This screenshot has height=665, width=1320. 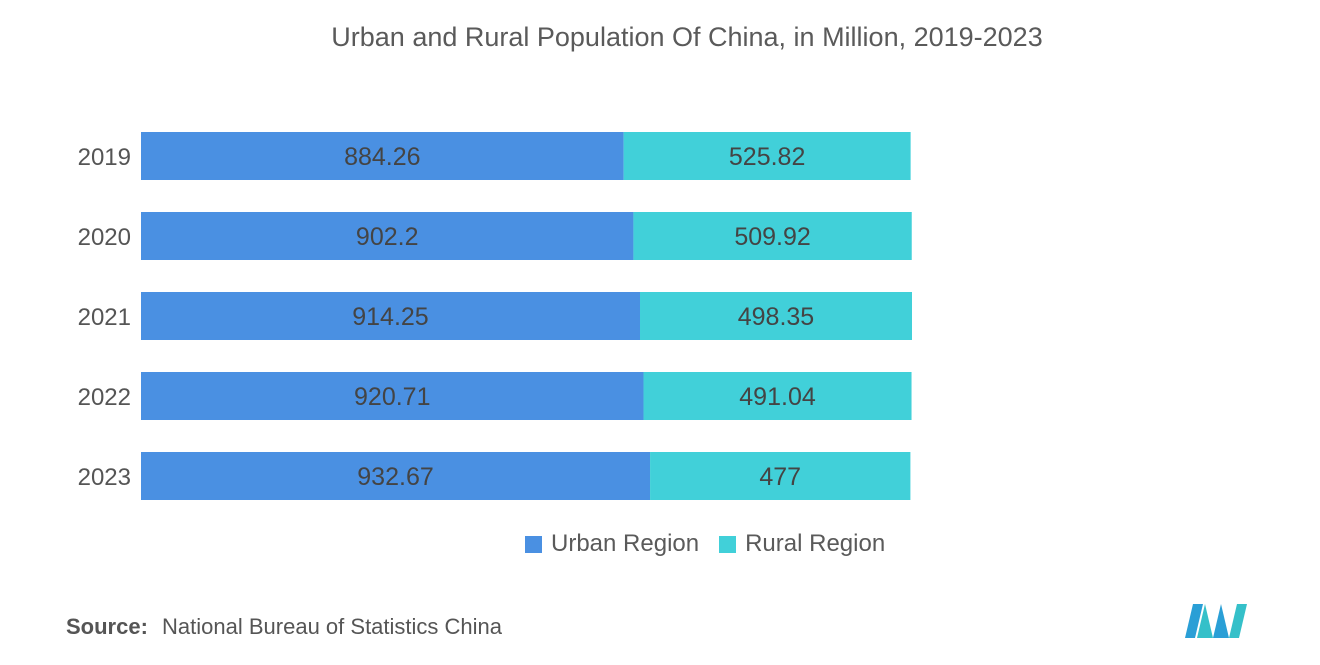 I want to click on bar-urban-2020, so click(x=387, y=236).